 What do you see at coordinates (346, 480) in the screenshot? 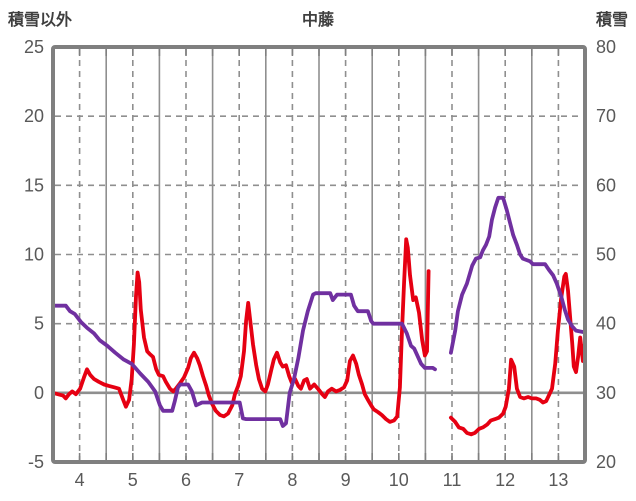
I see `x-axis-label: 9` at bounding box center [346, 480].